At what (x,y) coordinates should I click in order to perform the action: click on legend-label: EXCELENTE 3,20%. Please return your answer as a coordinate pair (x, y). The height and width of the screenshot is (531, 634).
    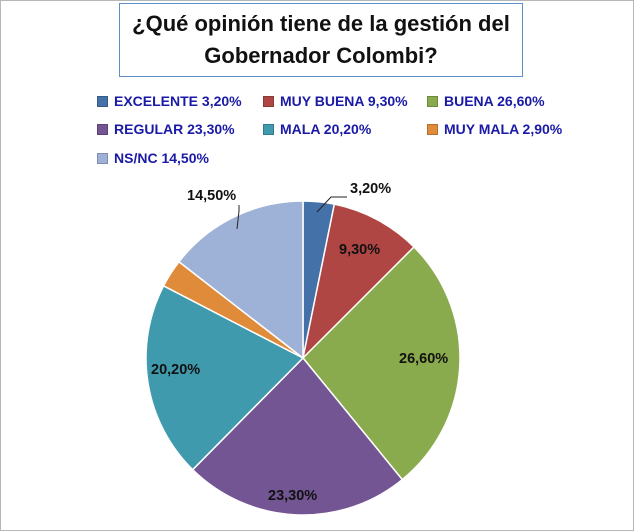
    Looking at the image, I should click on (178, 101).